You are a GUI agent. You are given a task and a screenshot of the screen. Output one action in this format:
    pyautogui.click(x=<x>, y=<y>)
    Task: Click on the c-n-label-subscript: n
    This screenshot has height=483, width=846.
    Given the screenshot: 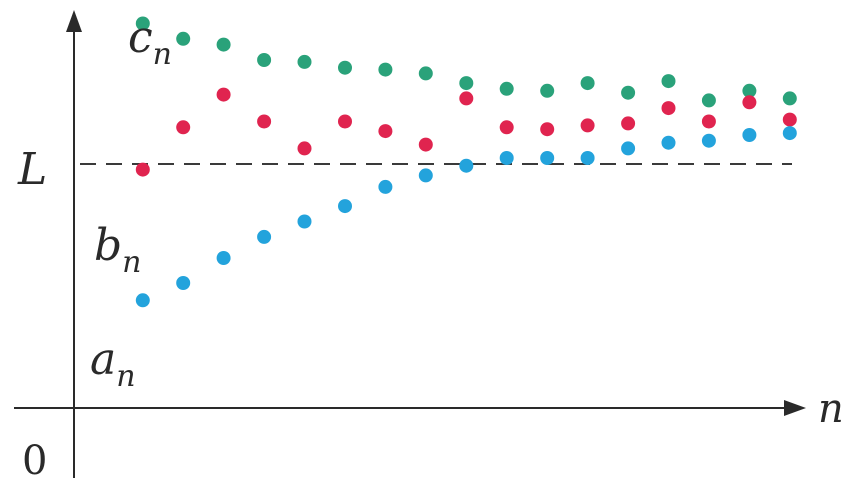 What is the action you would take?
    pyautogui.click(x=162, y=54)
    